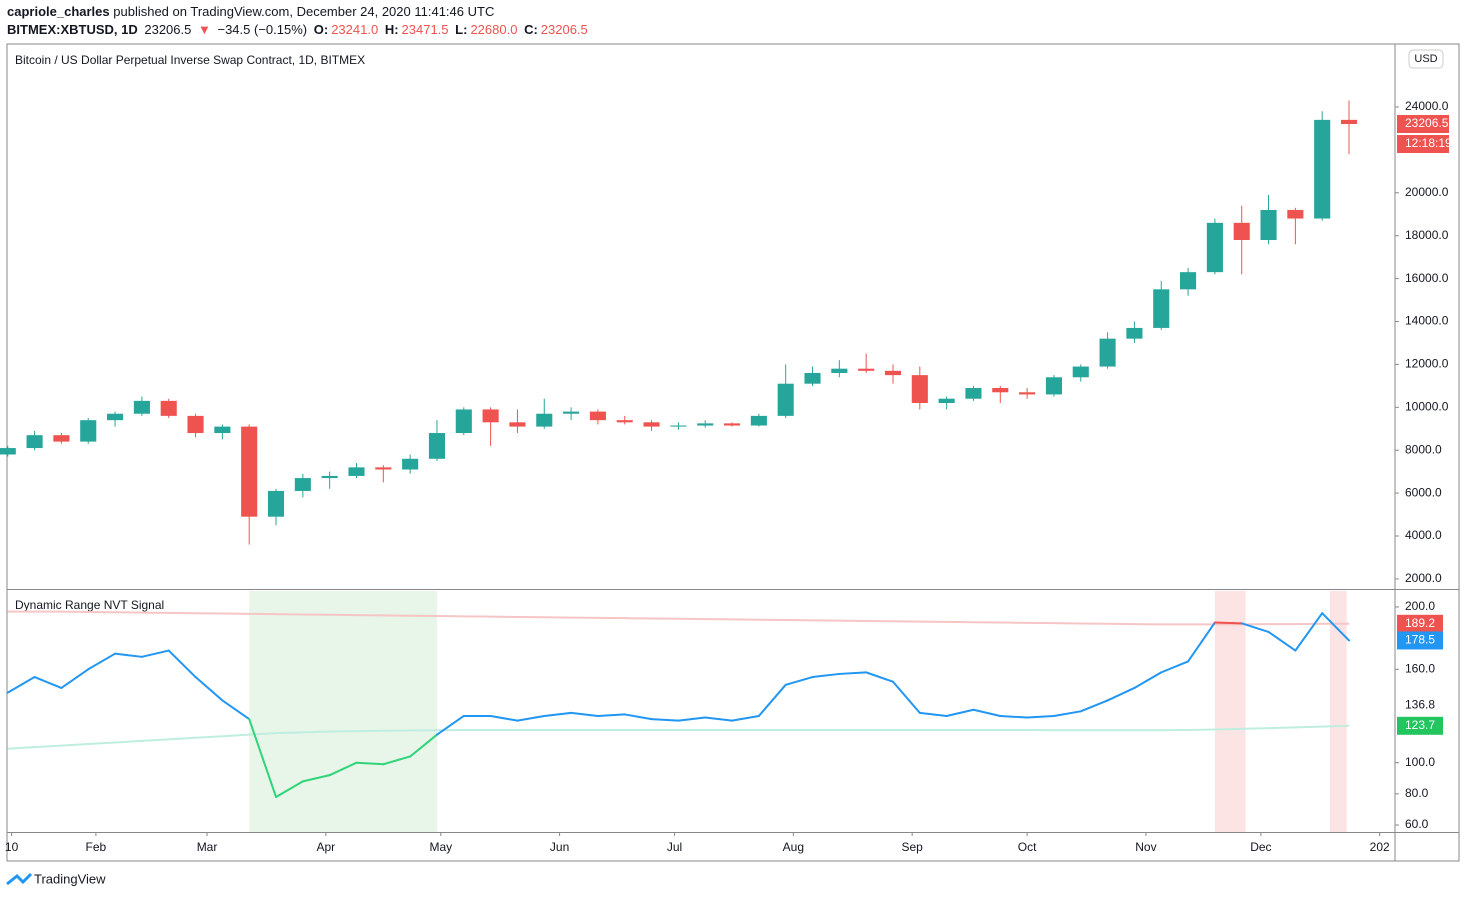 The image size is (1466, 898). I want to click on footer-logo: TradingView, so click(56, 878).